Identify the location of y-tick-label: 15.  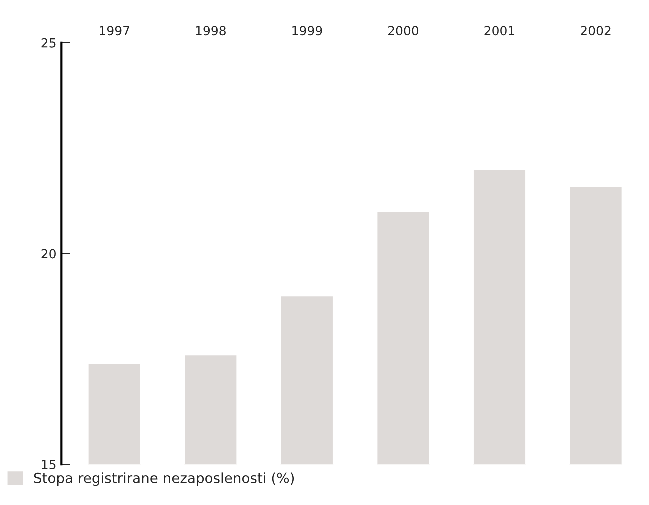
(49, 465).